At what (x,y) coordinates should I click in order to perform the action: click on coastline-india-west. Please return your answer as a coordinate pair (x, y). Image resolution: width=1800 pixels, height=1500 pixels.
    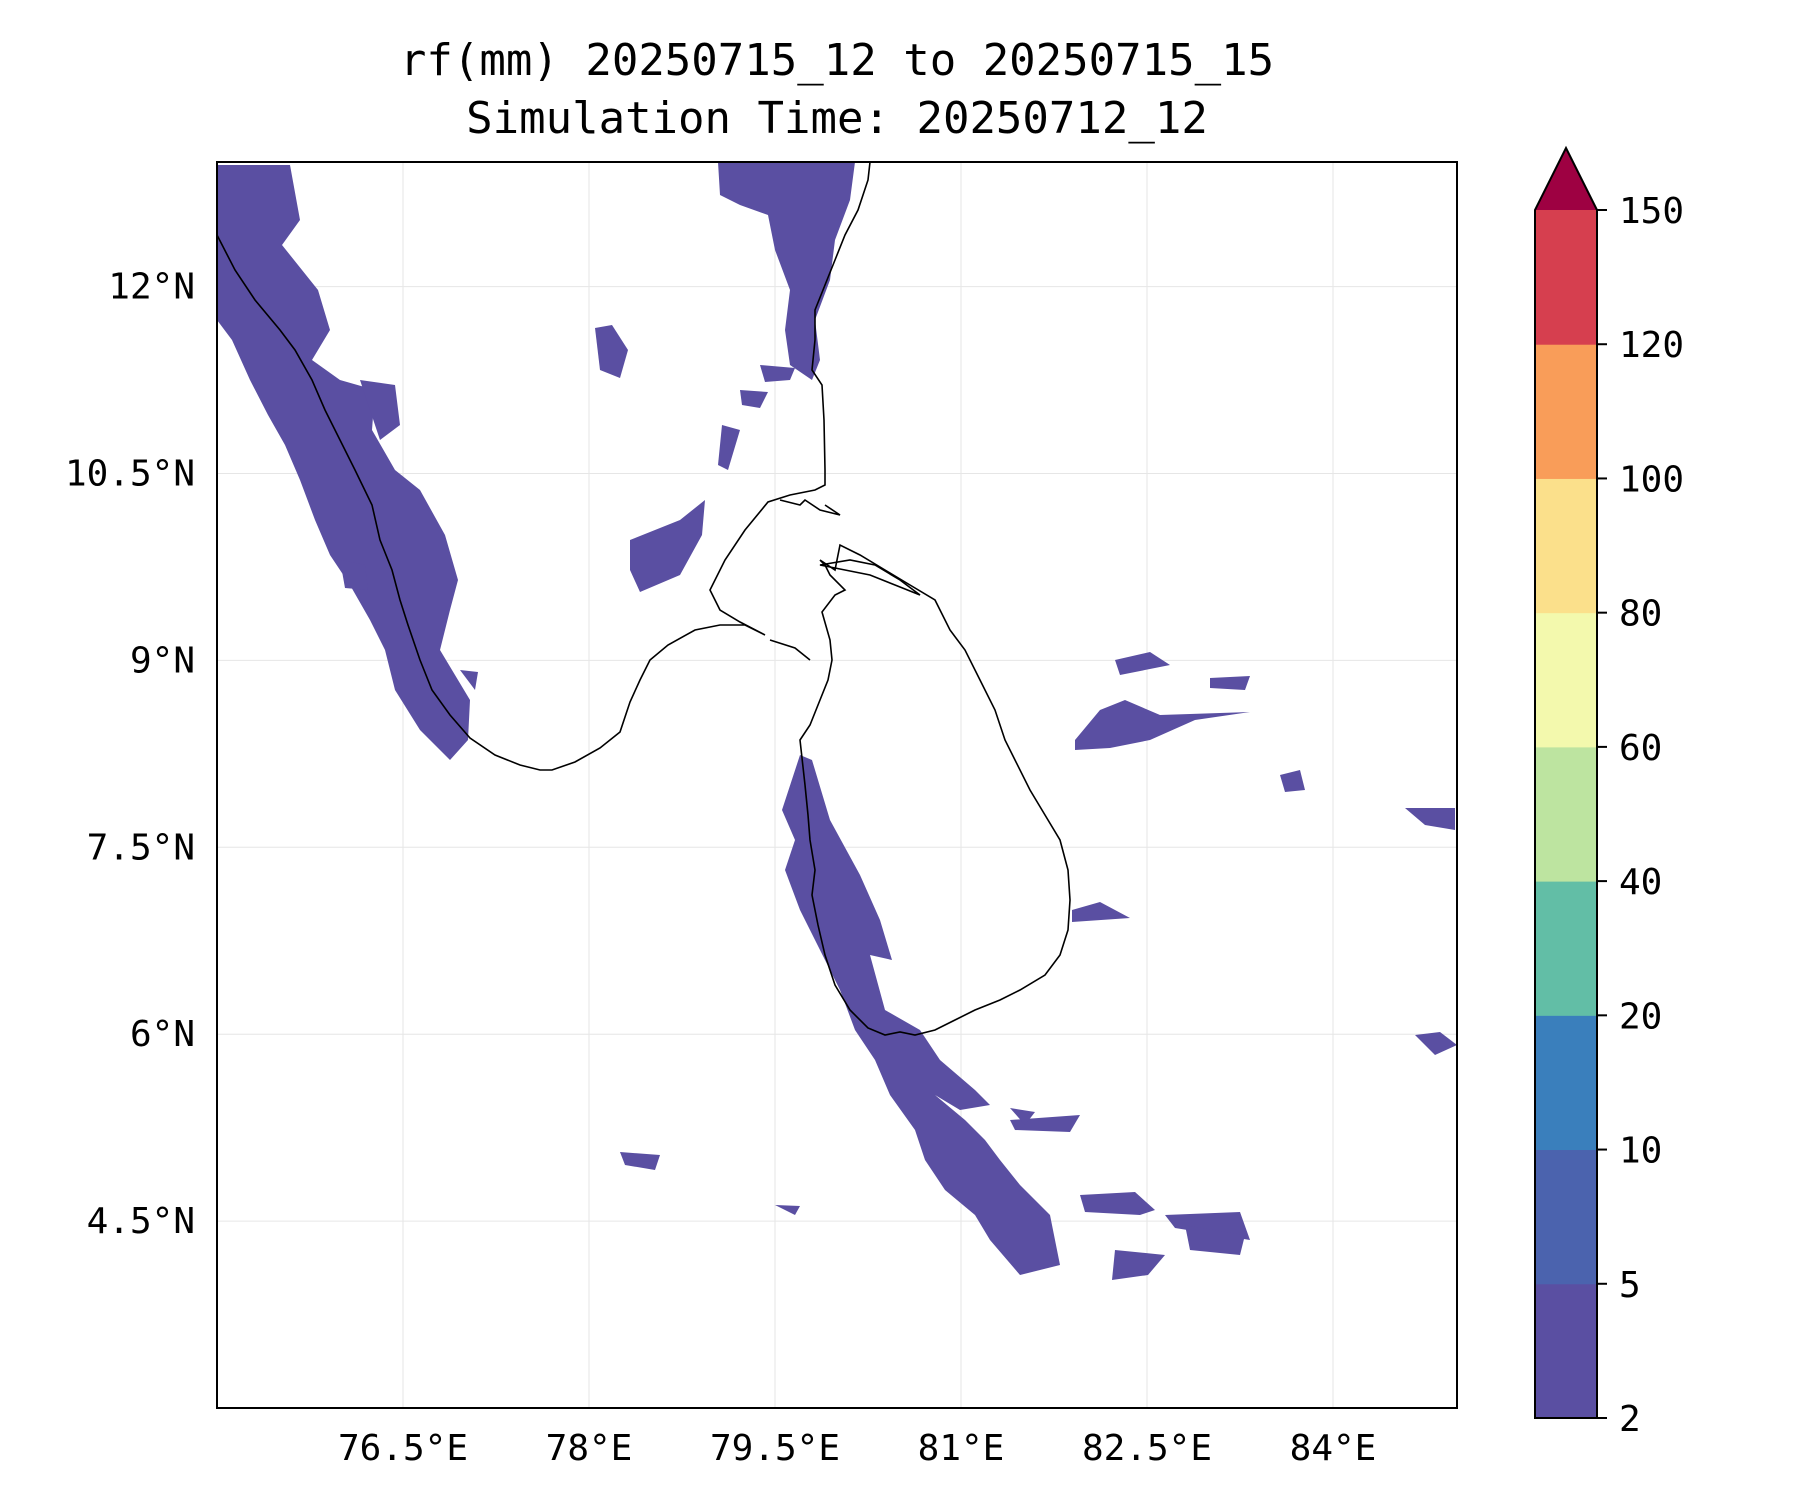
    Looking at the image, I should click on (544, 466).